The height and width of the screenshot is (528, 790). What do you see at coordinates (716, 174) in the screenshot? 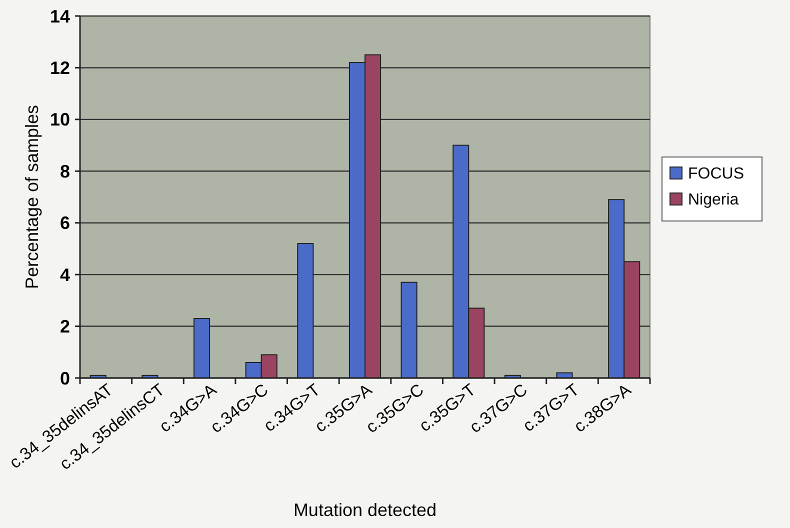
I see `legend-label: FOCUS` at bounding box center [716, 174].